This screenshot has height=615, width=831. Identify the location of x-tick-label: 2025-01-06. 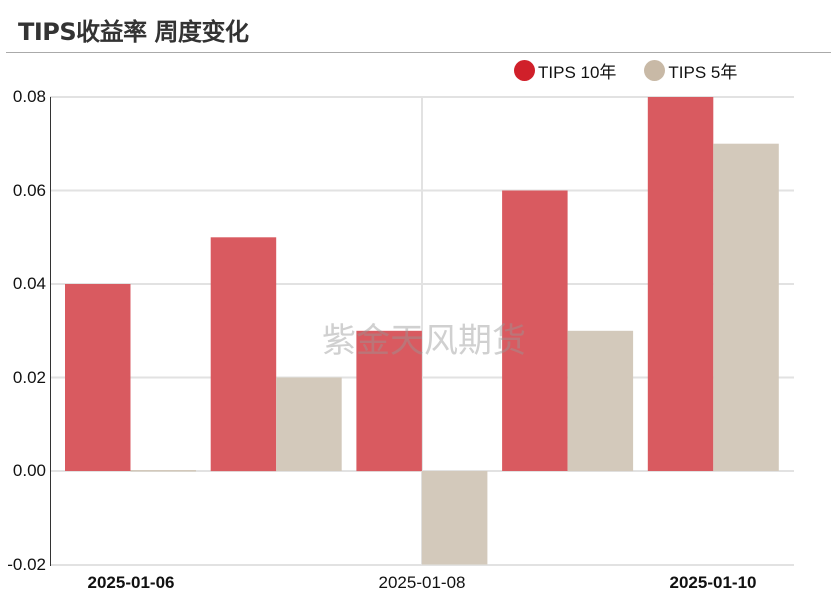
(131, 582).